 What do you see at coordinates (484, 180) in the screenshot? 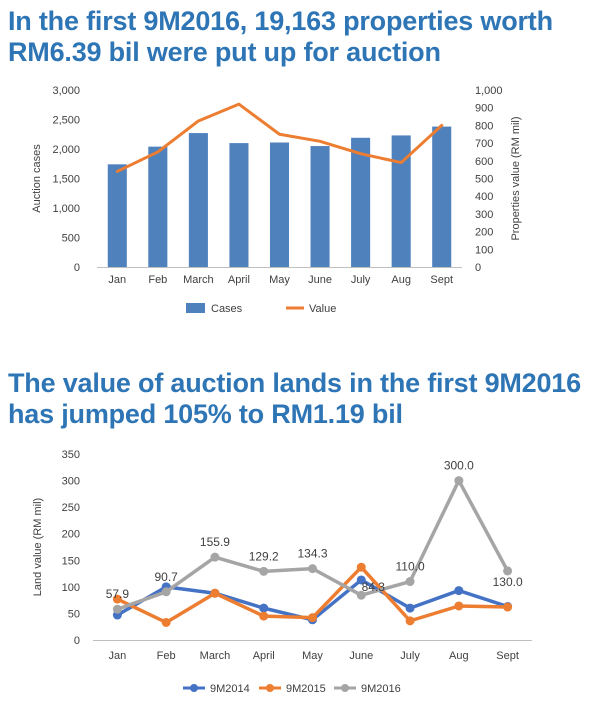
I see `y2-tick-label: 500` at bounding box center [484, 180].